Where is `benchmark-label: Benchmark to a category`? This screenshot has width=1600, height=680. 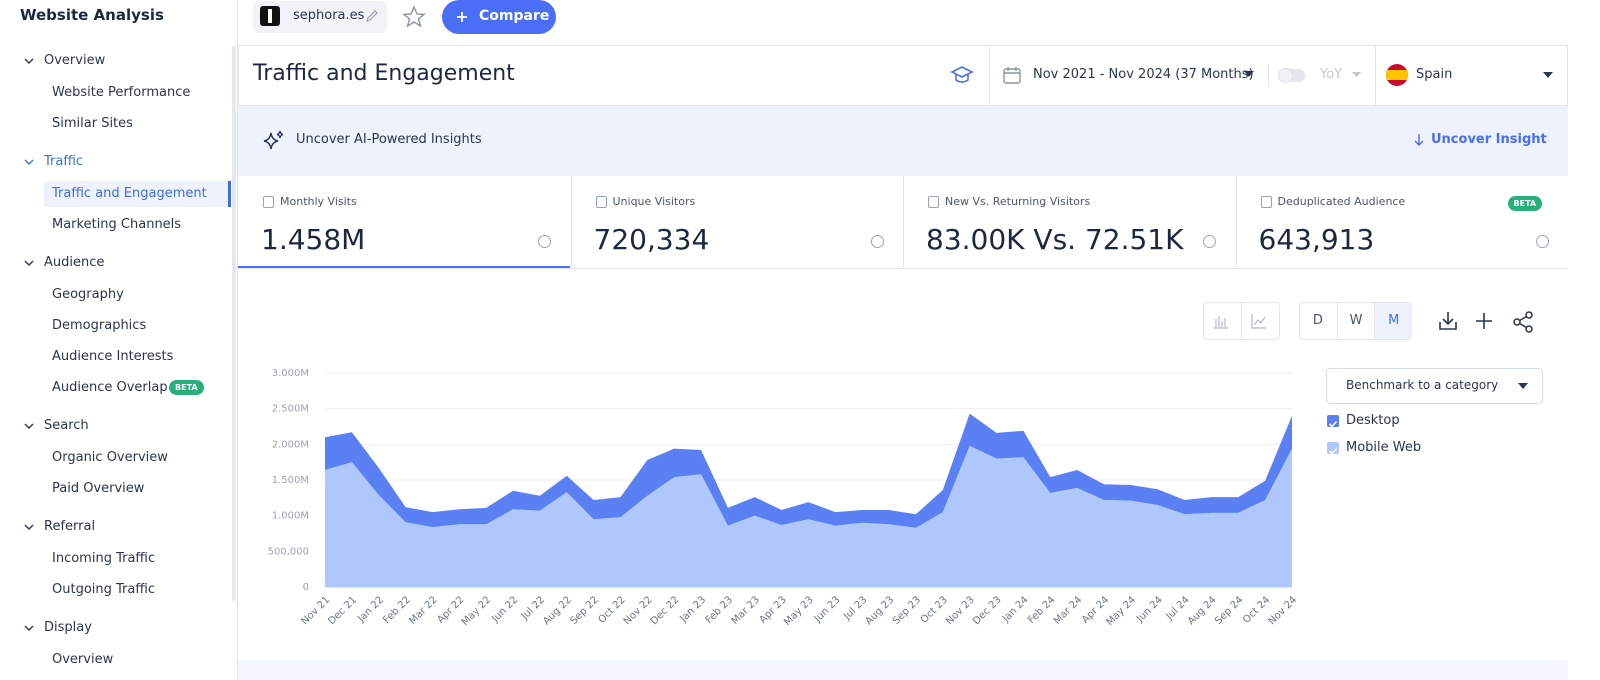
benchmark-label: Benchmark to a category is located at coordinates (1422, 385).